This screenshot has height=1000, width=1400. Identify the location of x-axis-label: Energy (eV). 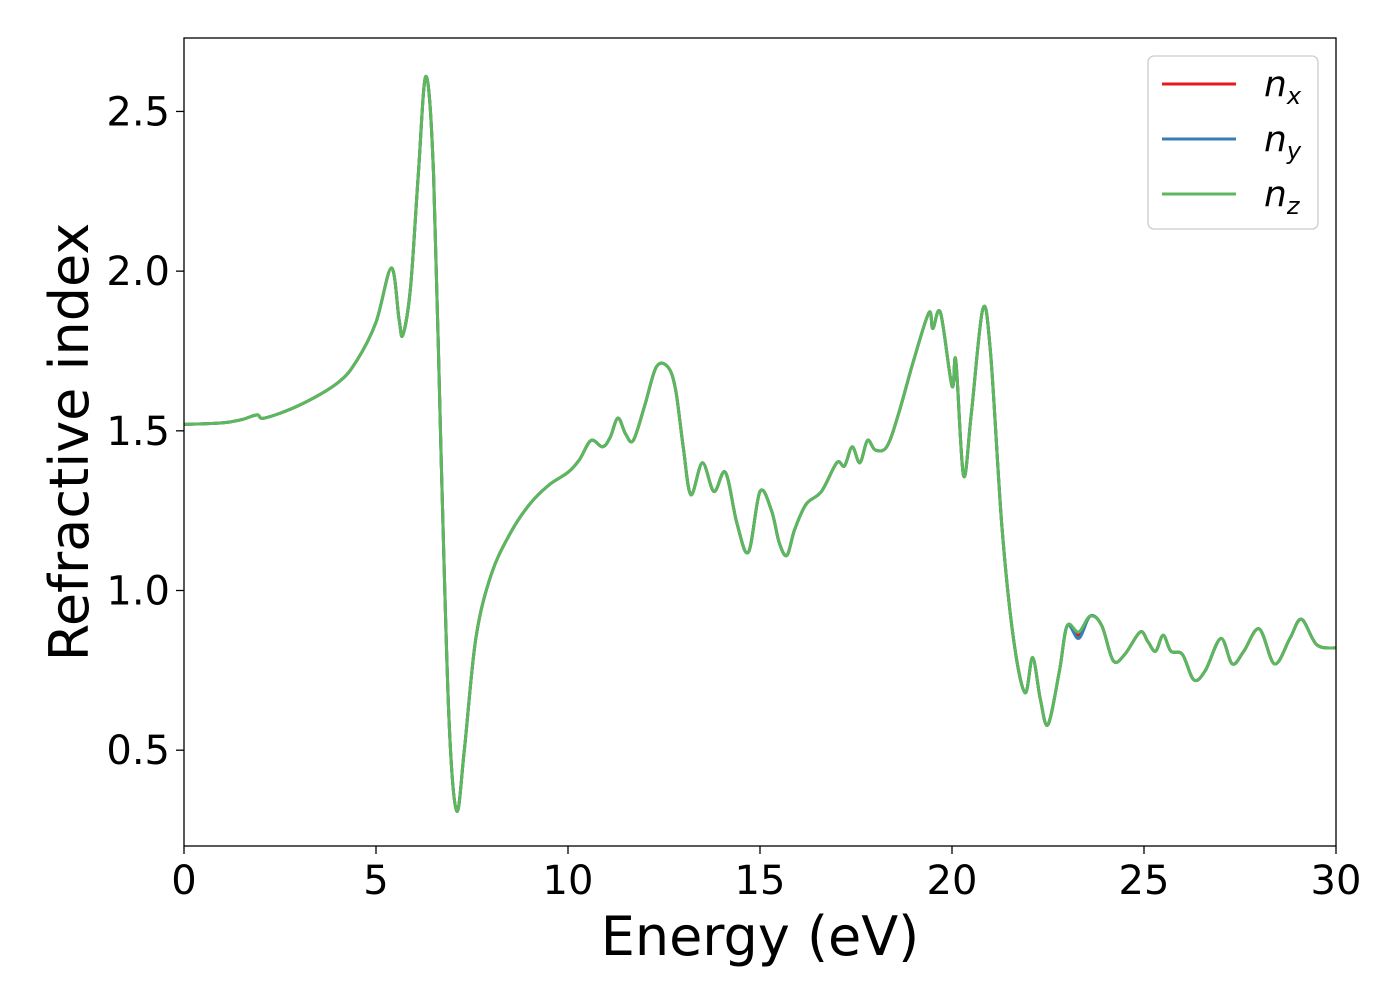
(760, 936).